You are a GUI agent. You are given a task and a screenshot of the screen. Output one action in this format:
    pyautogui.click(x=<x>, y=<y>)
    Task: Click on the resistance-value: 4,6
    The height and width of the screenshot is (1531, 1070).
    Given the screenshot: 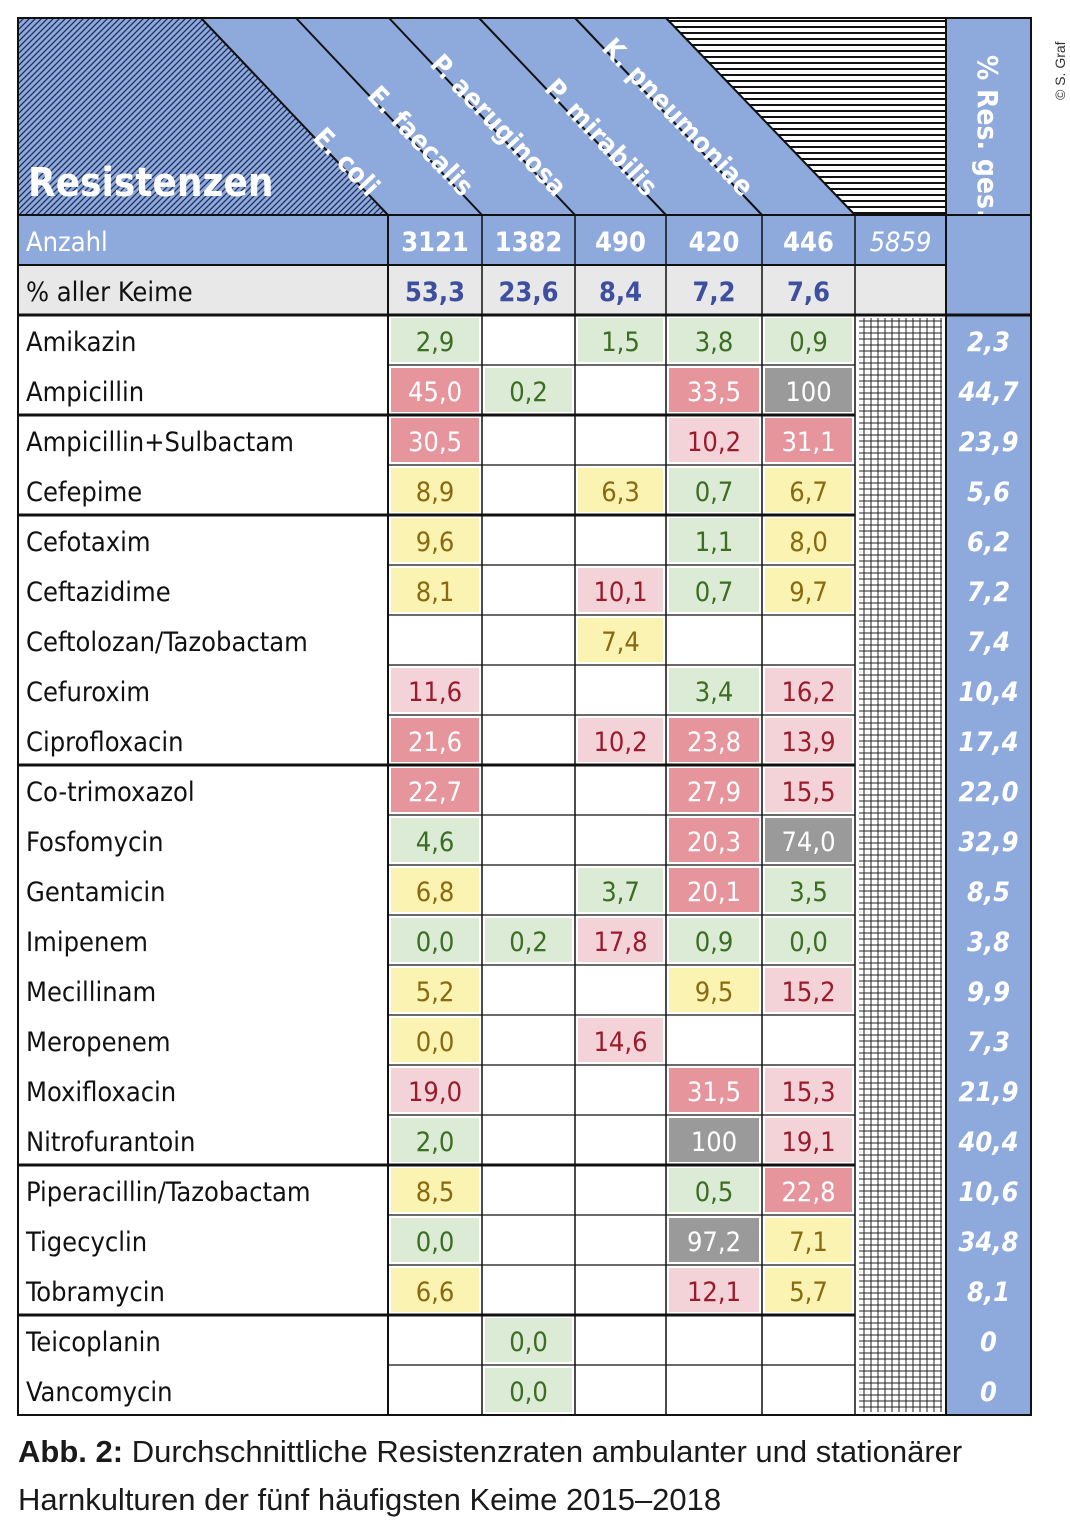 What is the action you would take?
    pyautogui.click(x=435, y=842)
    